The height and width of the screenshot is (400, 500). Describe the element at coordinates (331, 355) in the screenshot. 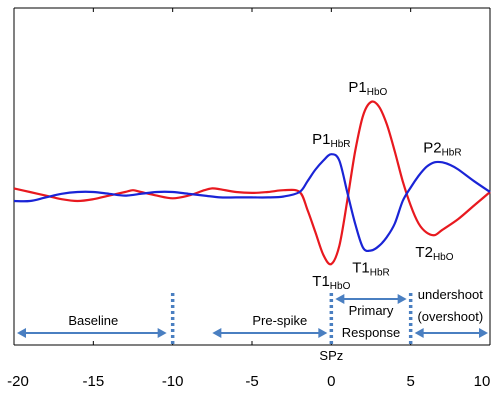

I see `spz-label: SPz` at that location.